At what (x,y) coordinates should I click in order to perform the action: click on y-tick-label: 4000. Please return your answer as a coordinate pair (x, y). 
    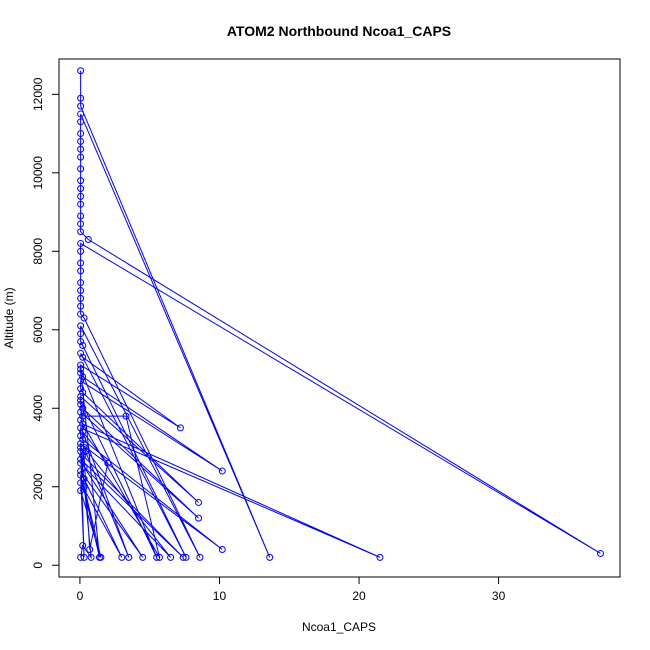
    Looking at the image, I should click on (38, 408).